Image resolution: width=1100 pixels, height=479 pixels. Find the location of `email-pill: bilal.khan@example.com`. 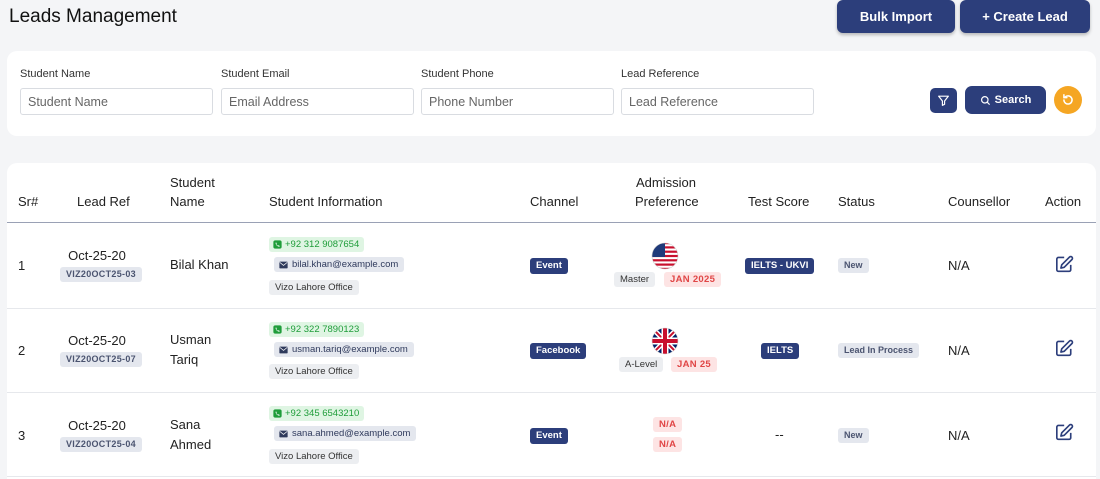

email-pill: bilal.khan@example.com is located at coordinates (339, 264).